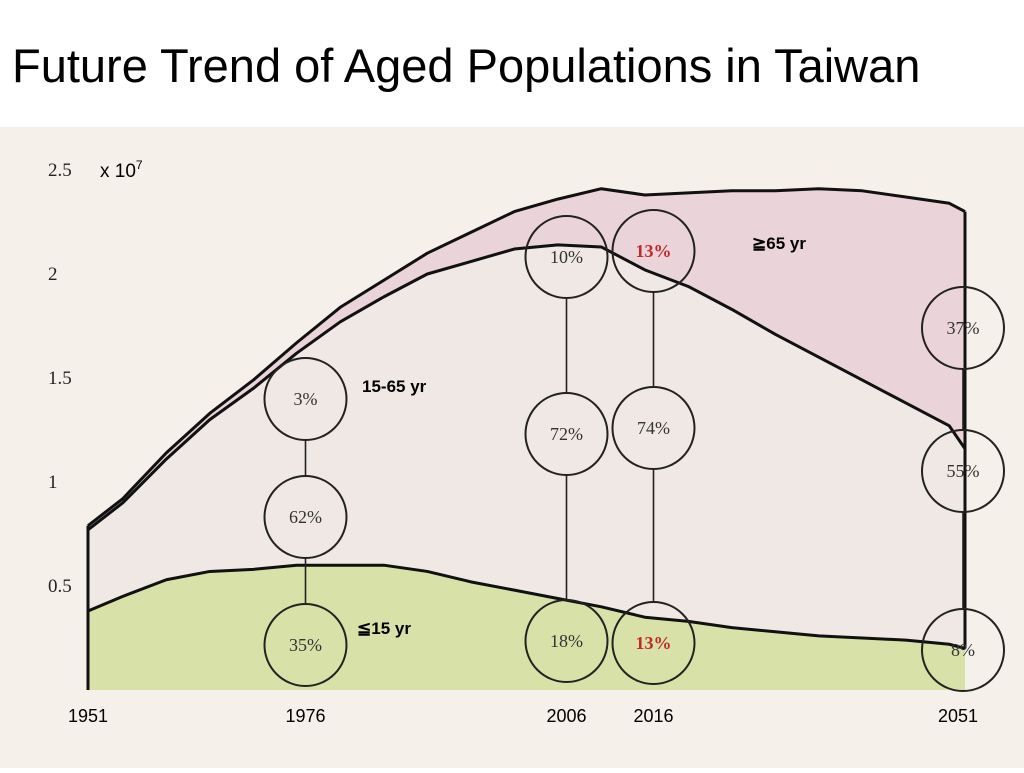  Describe the element at coordinates (53, 274) in the screenshot. I see `y-tick-label: 2` at that location.